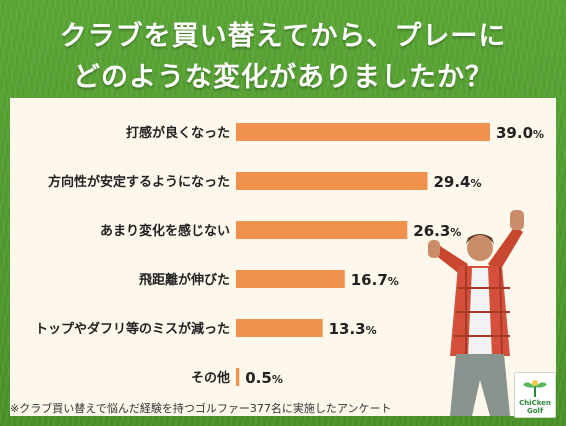 The height and width of the screenshot is (426, 566). I want to click on category-label: トップやダフリ等のミスが減った, so click(132, 329).